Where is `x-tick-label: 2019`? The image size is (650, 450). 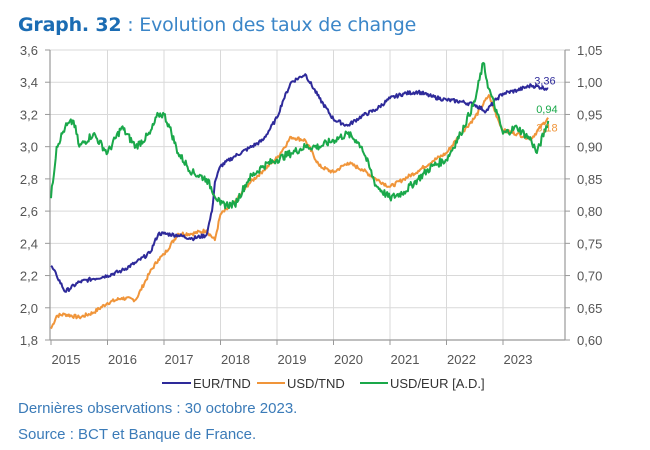 x-tick-label: 2019 is located at coordinates (292, 359).